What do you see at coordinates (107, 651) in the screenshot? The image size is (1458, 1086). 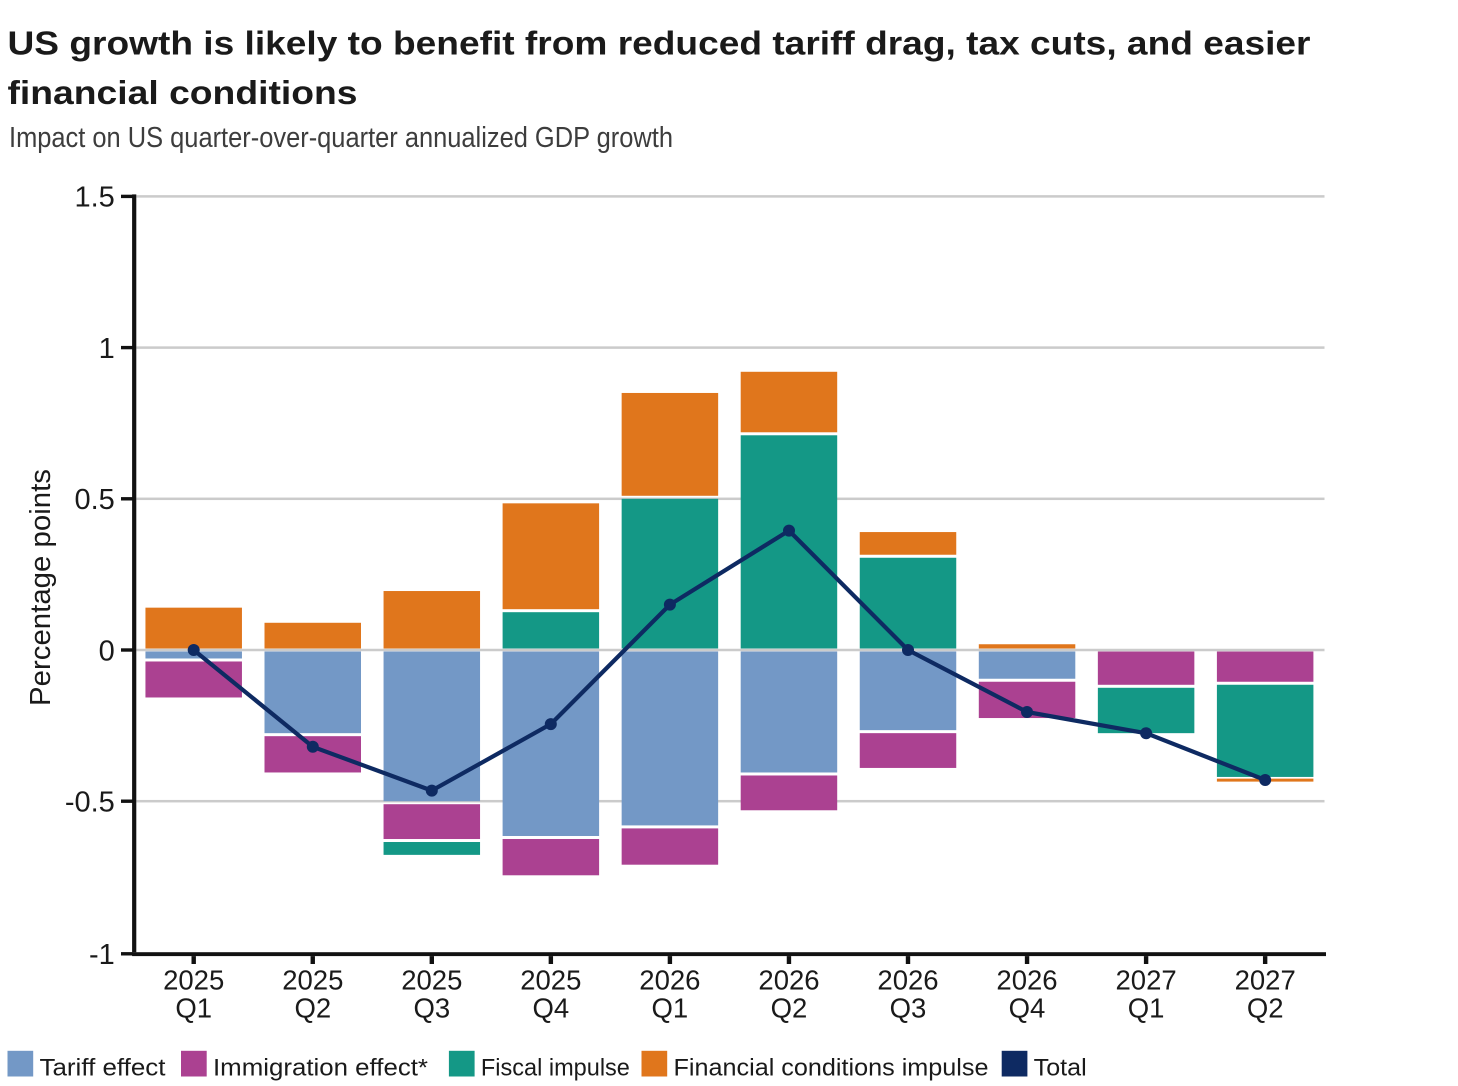 I see `svg-text: 0` at bounding box center [107, 651].